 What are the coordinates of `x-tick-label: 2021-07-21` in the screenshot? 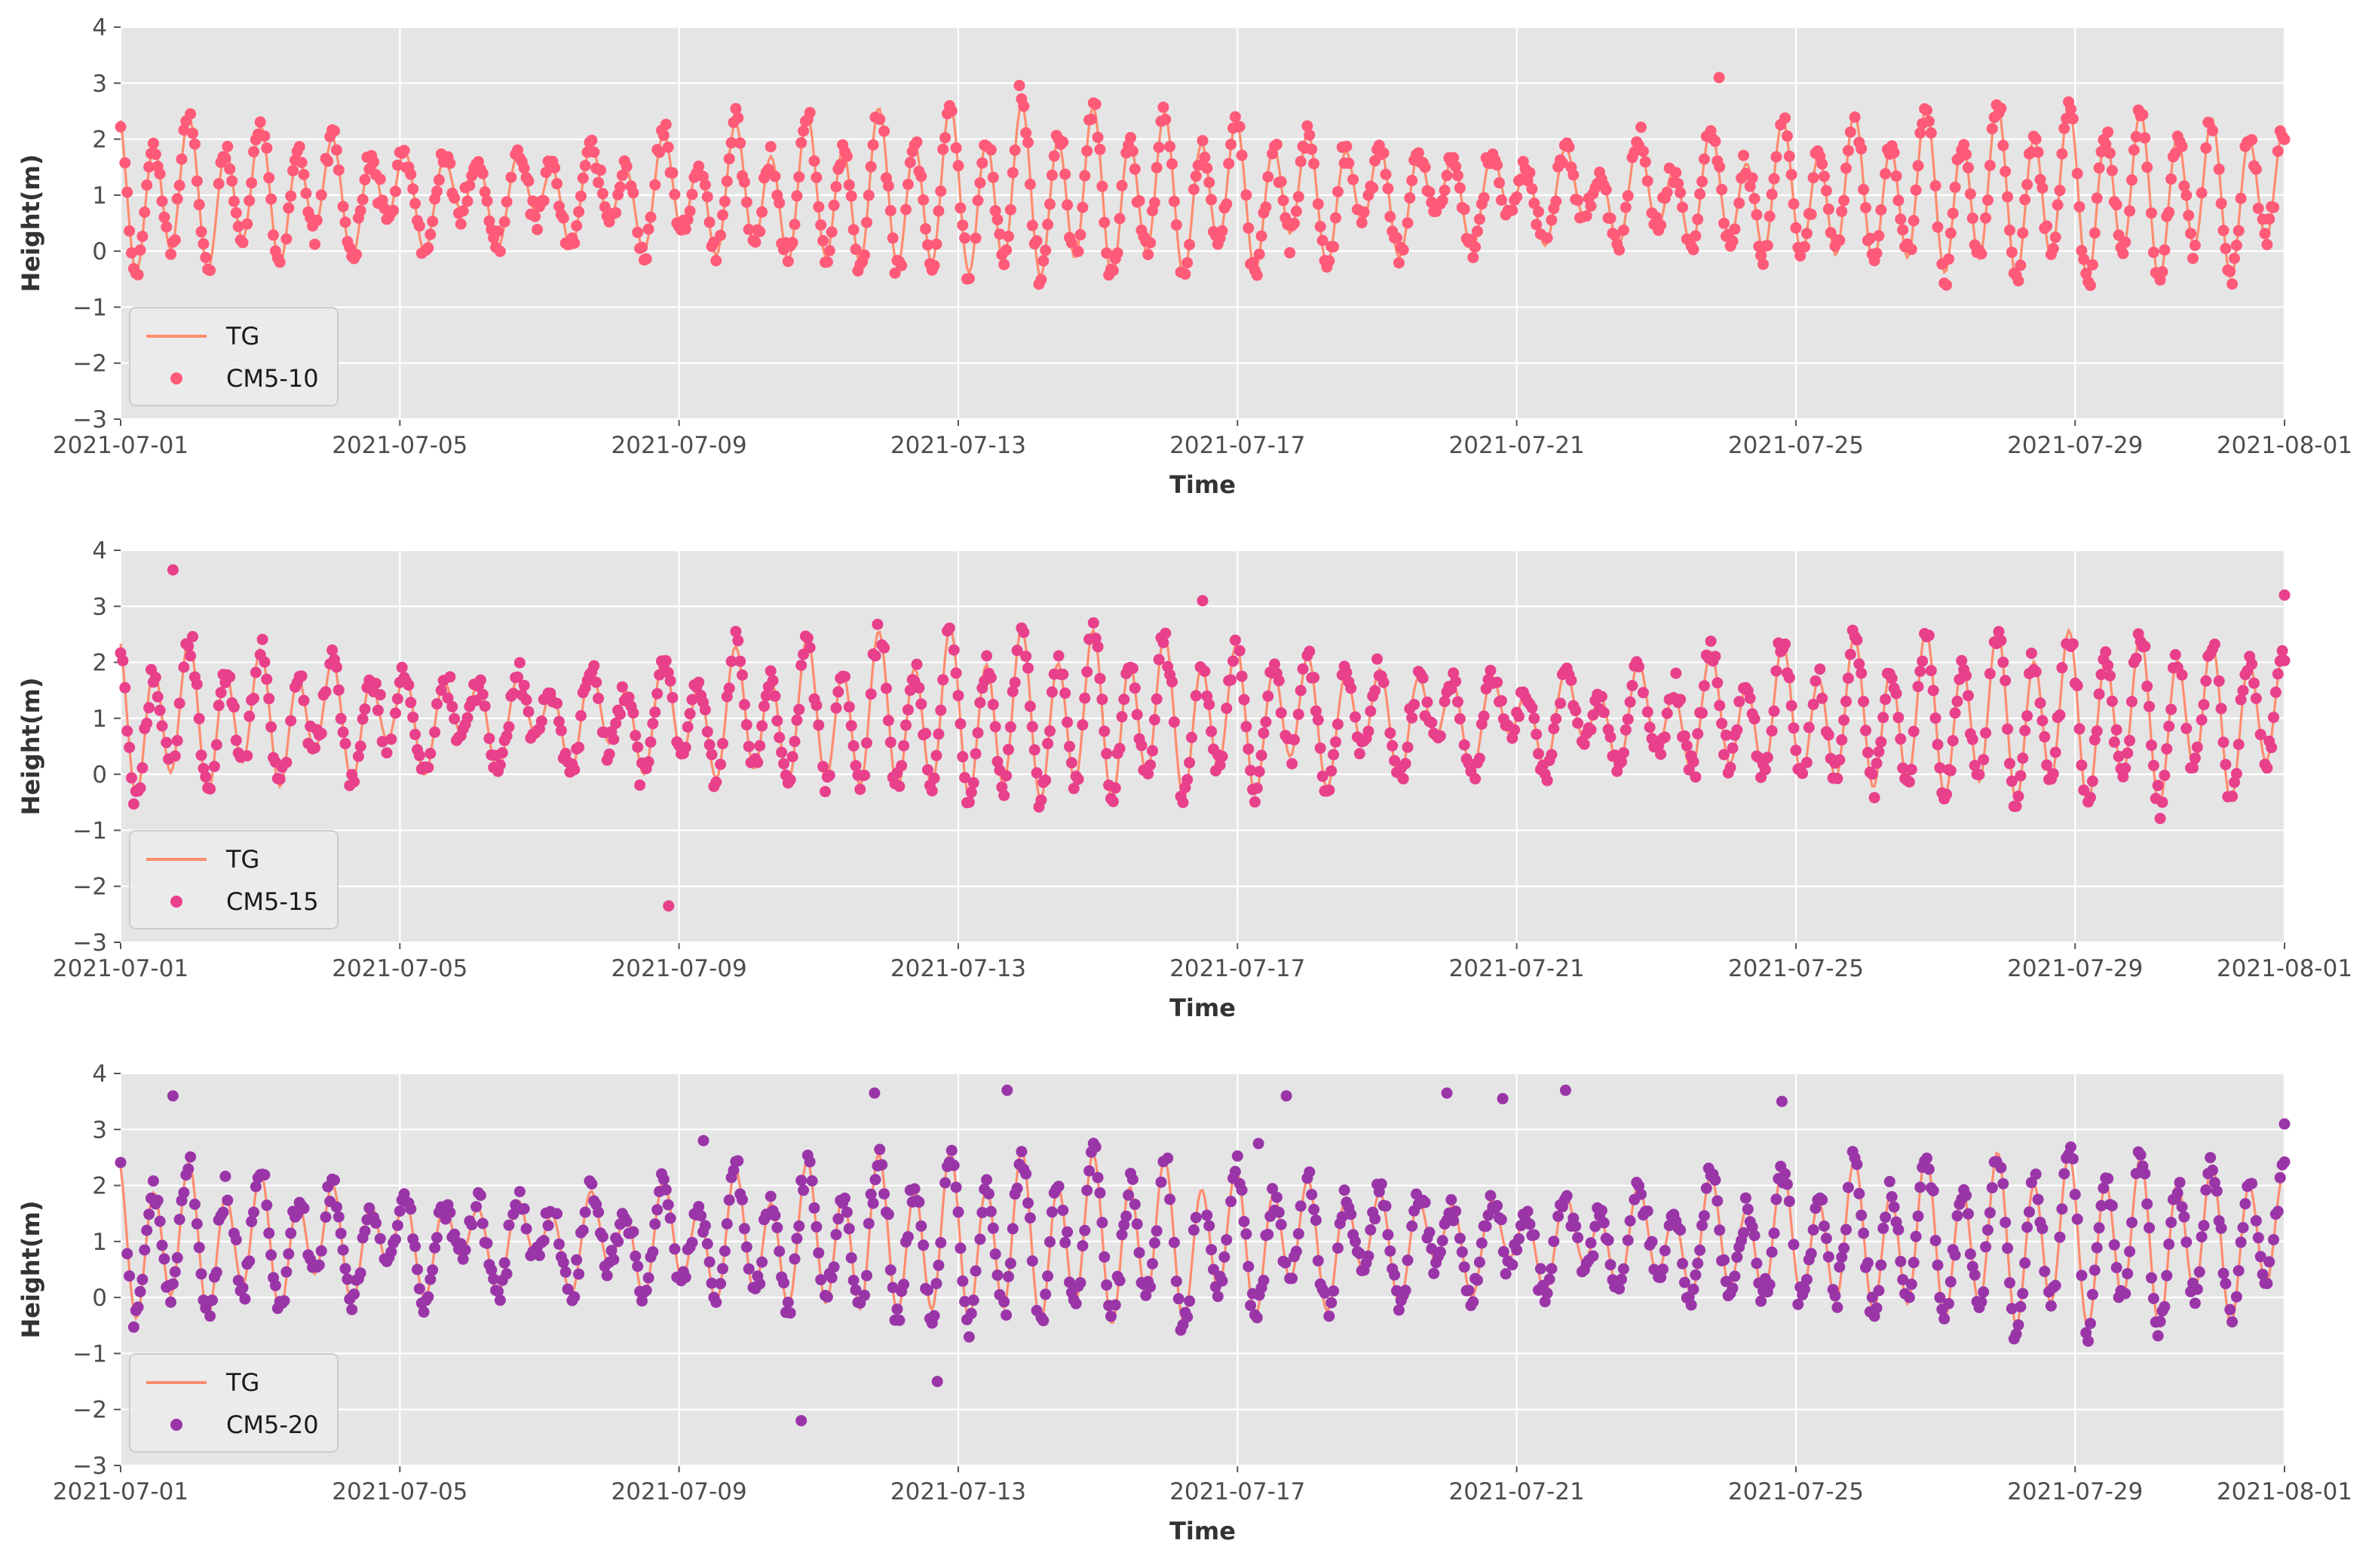 It's located at (1517, 1491).